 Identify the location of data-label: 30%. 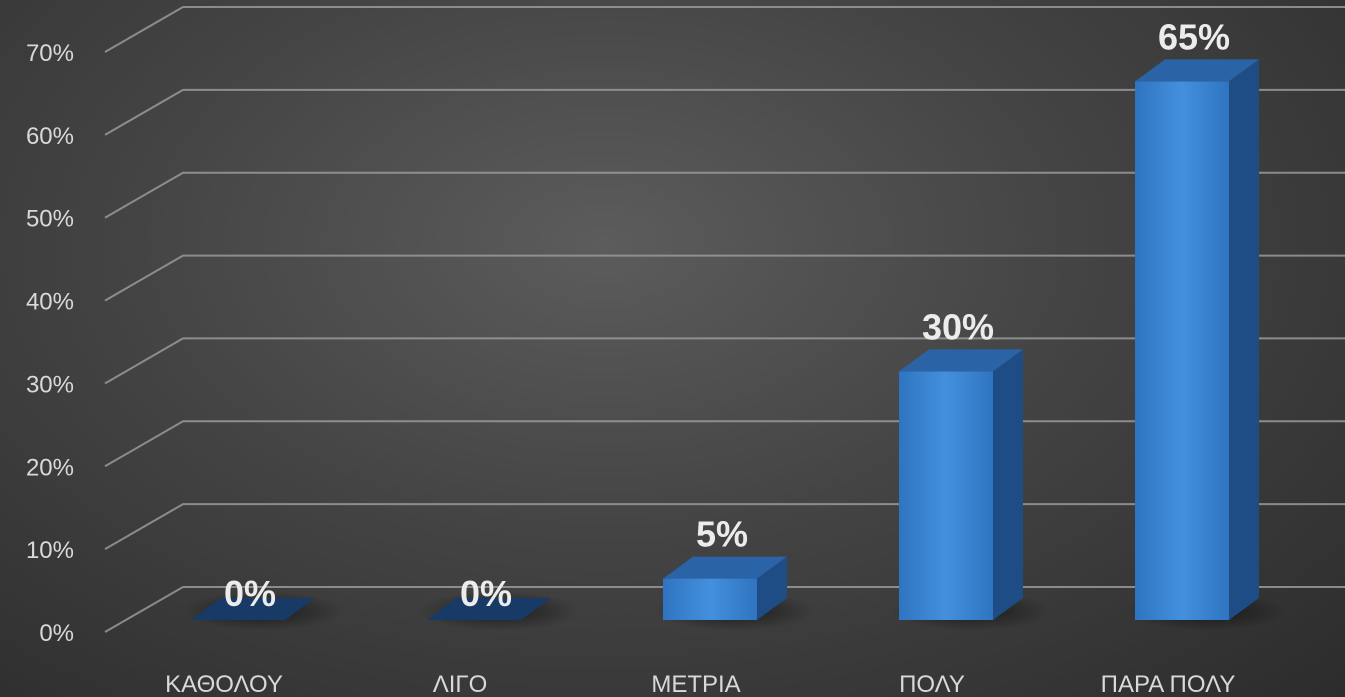
(958, 326).